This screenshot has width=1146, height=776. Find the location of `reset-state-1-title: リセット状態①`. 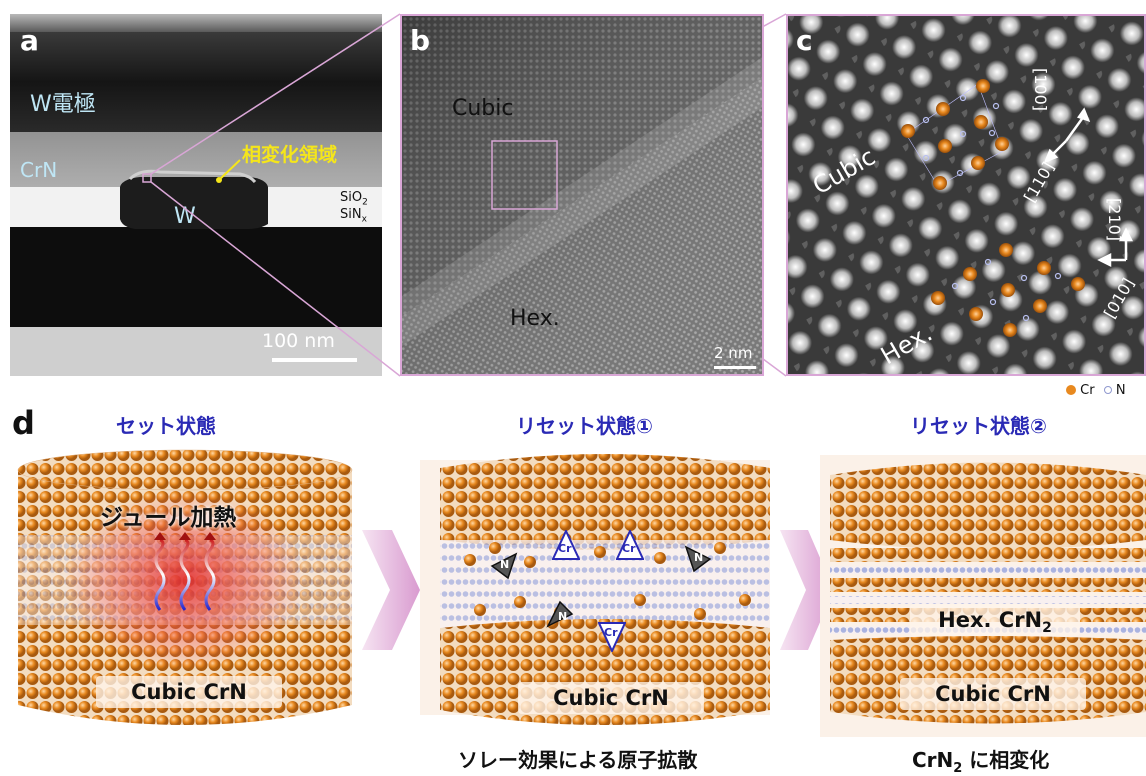

reset-state-1-title: リセット状態① is located at coordinates (584, 426).